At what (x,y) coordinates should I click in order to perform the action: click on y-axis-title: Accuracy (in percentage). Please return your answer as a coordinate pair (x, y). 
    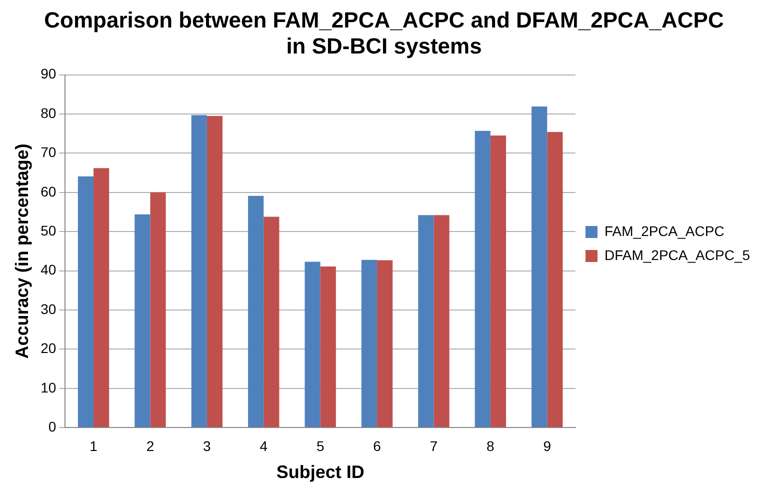
    Looking at the image, I should click on (22, 251).